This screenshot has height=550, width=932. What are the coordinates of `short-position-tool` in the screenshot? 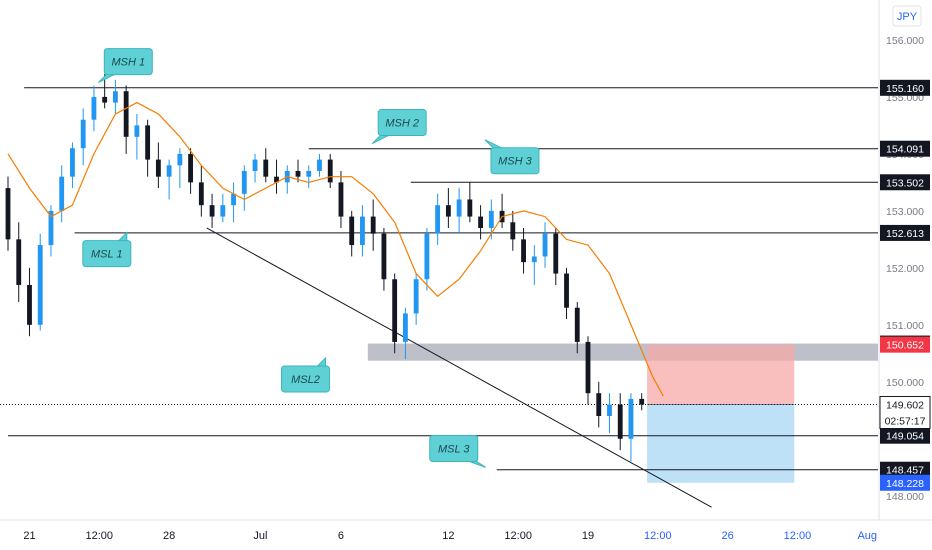 It's located at (721, 413).